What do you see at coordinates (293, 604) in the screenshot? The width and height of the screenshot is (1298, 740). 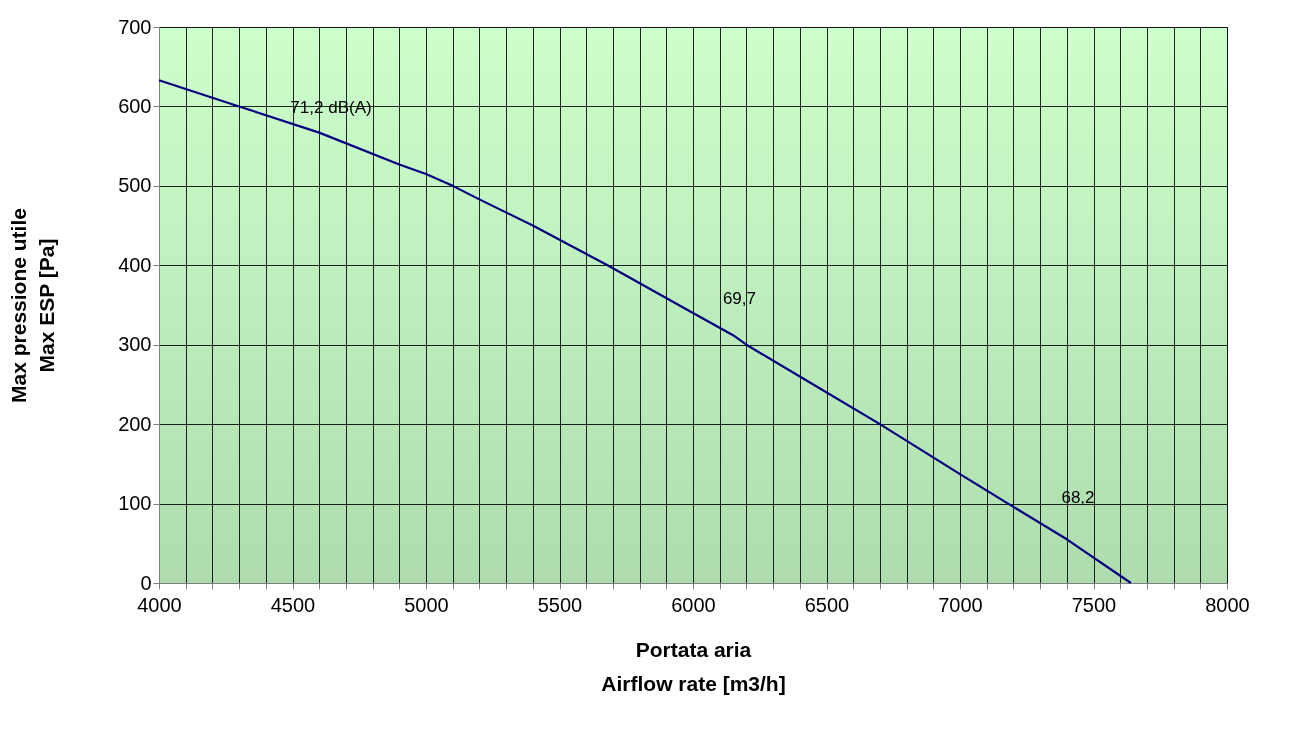 I see `x-tick-label: 4500` at bounding box center [293, 604].